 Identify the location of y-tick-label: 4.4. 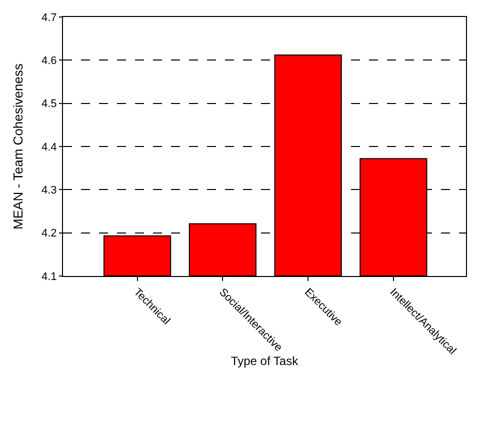
(49, 147).